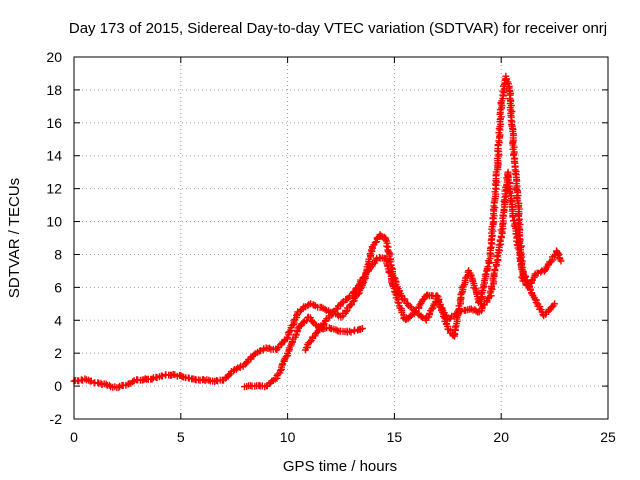 Image resolution: width=640 pixels, height=480 pixels. Describe the element at coordinates (340, 466) in the screenshot. I see `x-axis-label: GPS time / hours` at that location.